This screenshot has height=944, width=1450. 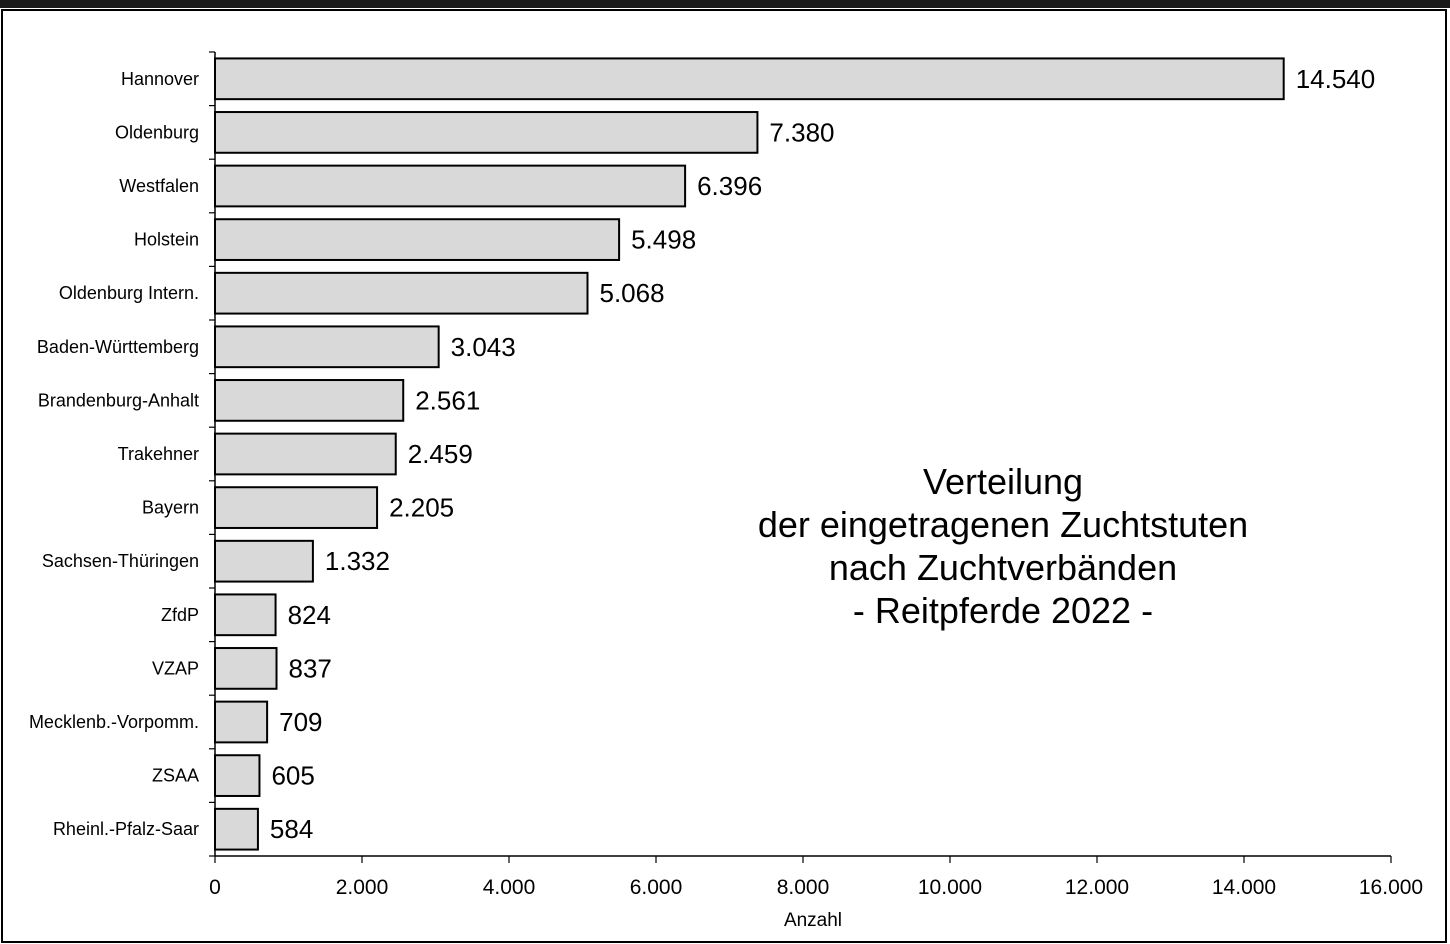 What do you see at coordinates (114, 722) in the screenshot?
I see `category-label: Mecklenb.-Vorpomm.` at bounding box center [114, 722].